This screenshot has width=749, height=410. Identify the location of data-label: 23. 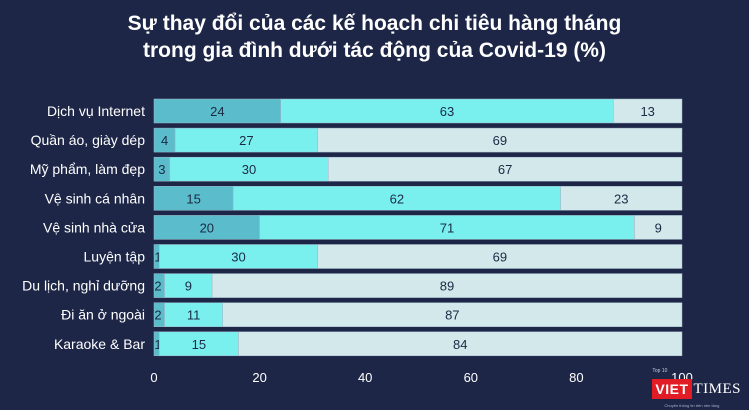
(621, 198).